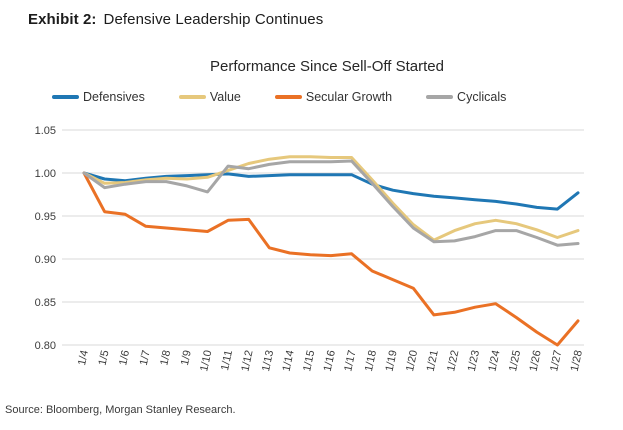 This screenshot has width=623, height=430. Describe the element at coordinates (225, 97) in the screenshot. I see `legend-label-value: Value` at that location.